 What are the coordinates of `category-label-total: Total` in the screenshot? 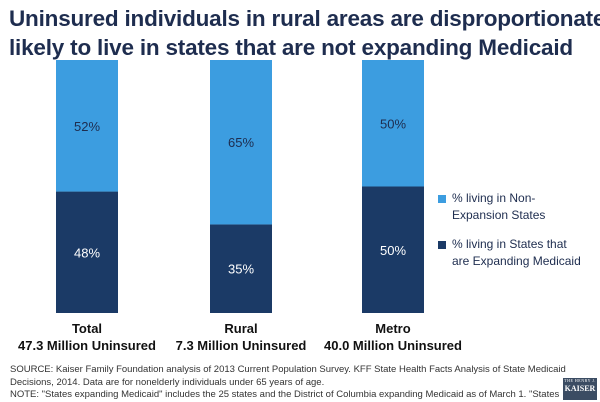 It's located at (87, 328).